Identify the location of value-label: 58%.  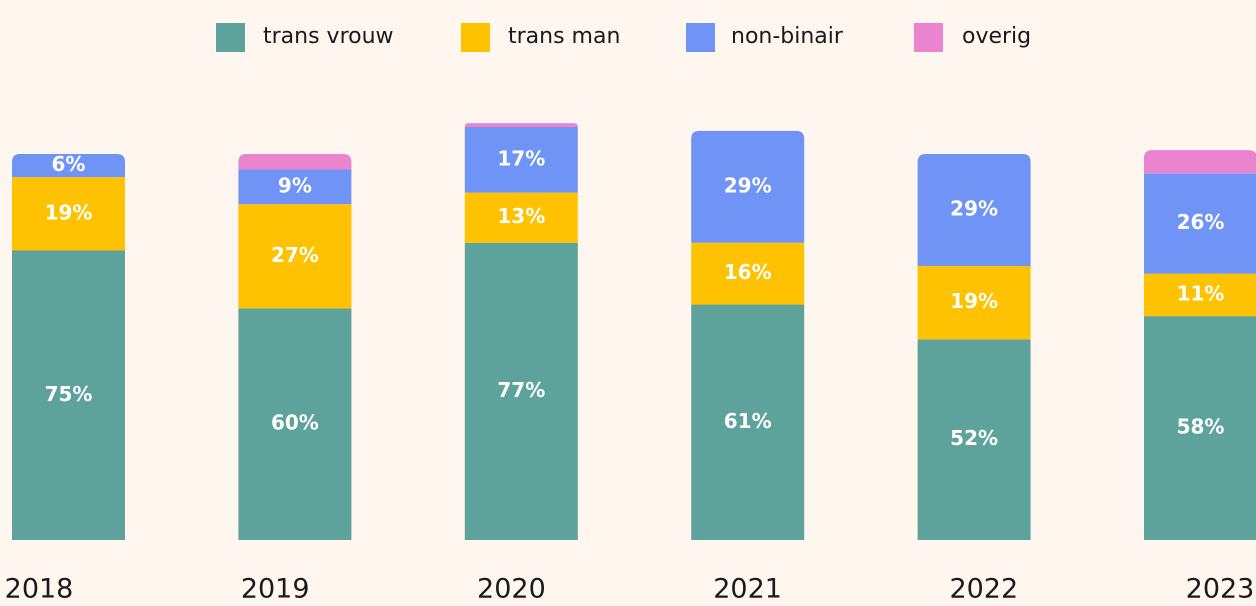
(1201, 427).